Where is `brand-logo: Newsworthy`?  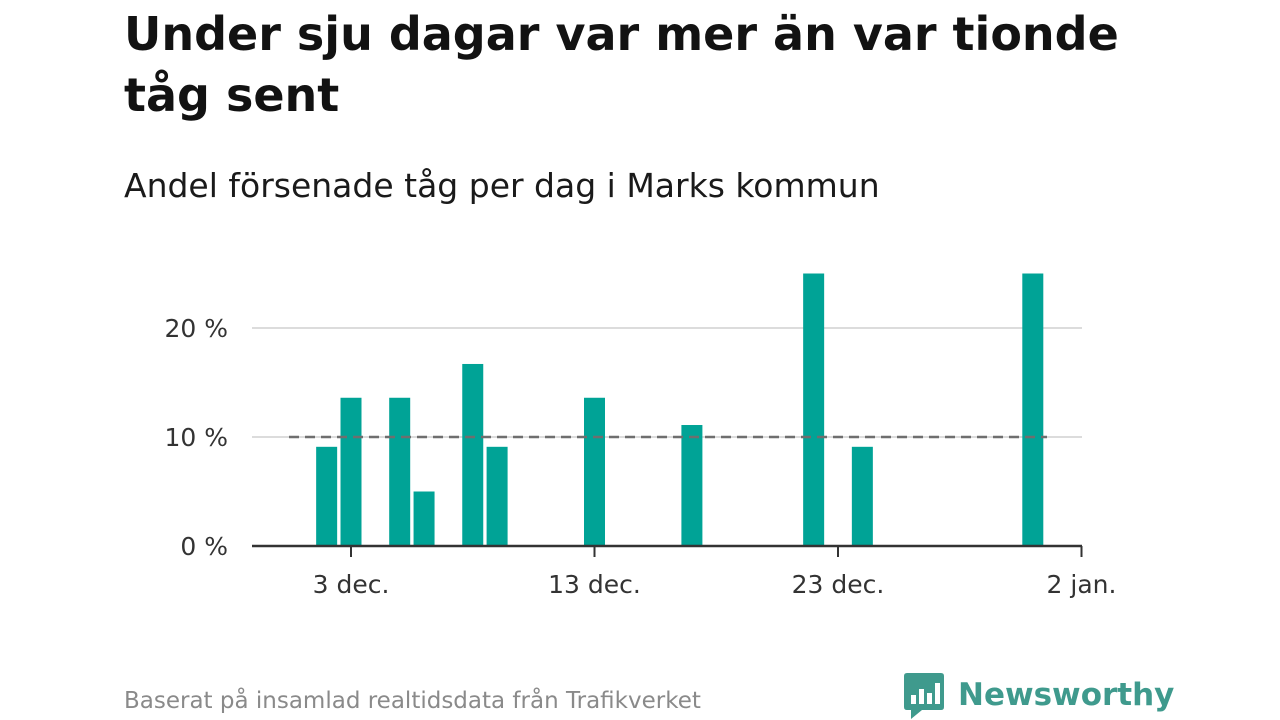 brand-logo: Newsworthy is located at coordinates (1038, 695).